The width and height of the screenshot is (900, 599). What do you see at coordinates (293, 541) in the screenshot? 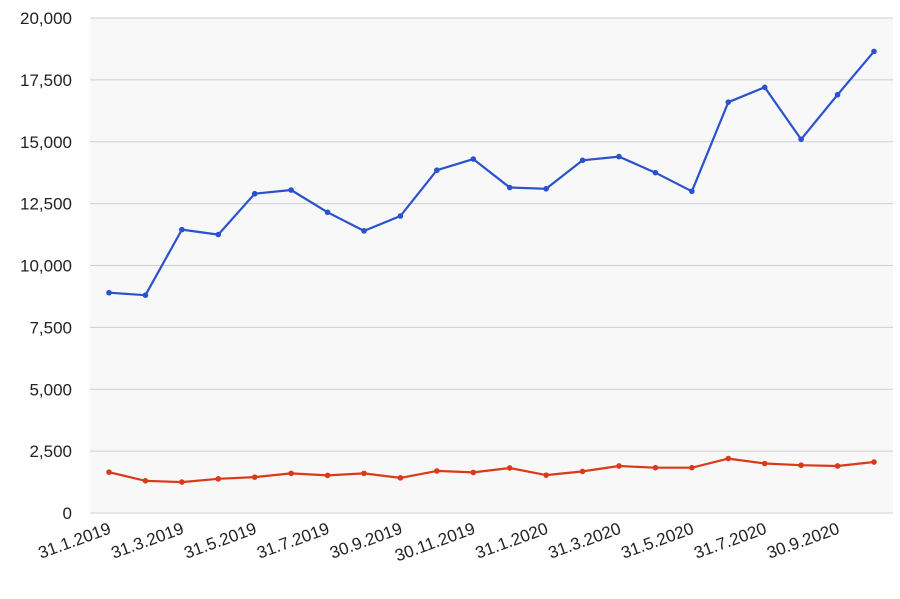
I see `x-tick-label: 31.7.2019` at bounding box center [293, 541].